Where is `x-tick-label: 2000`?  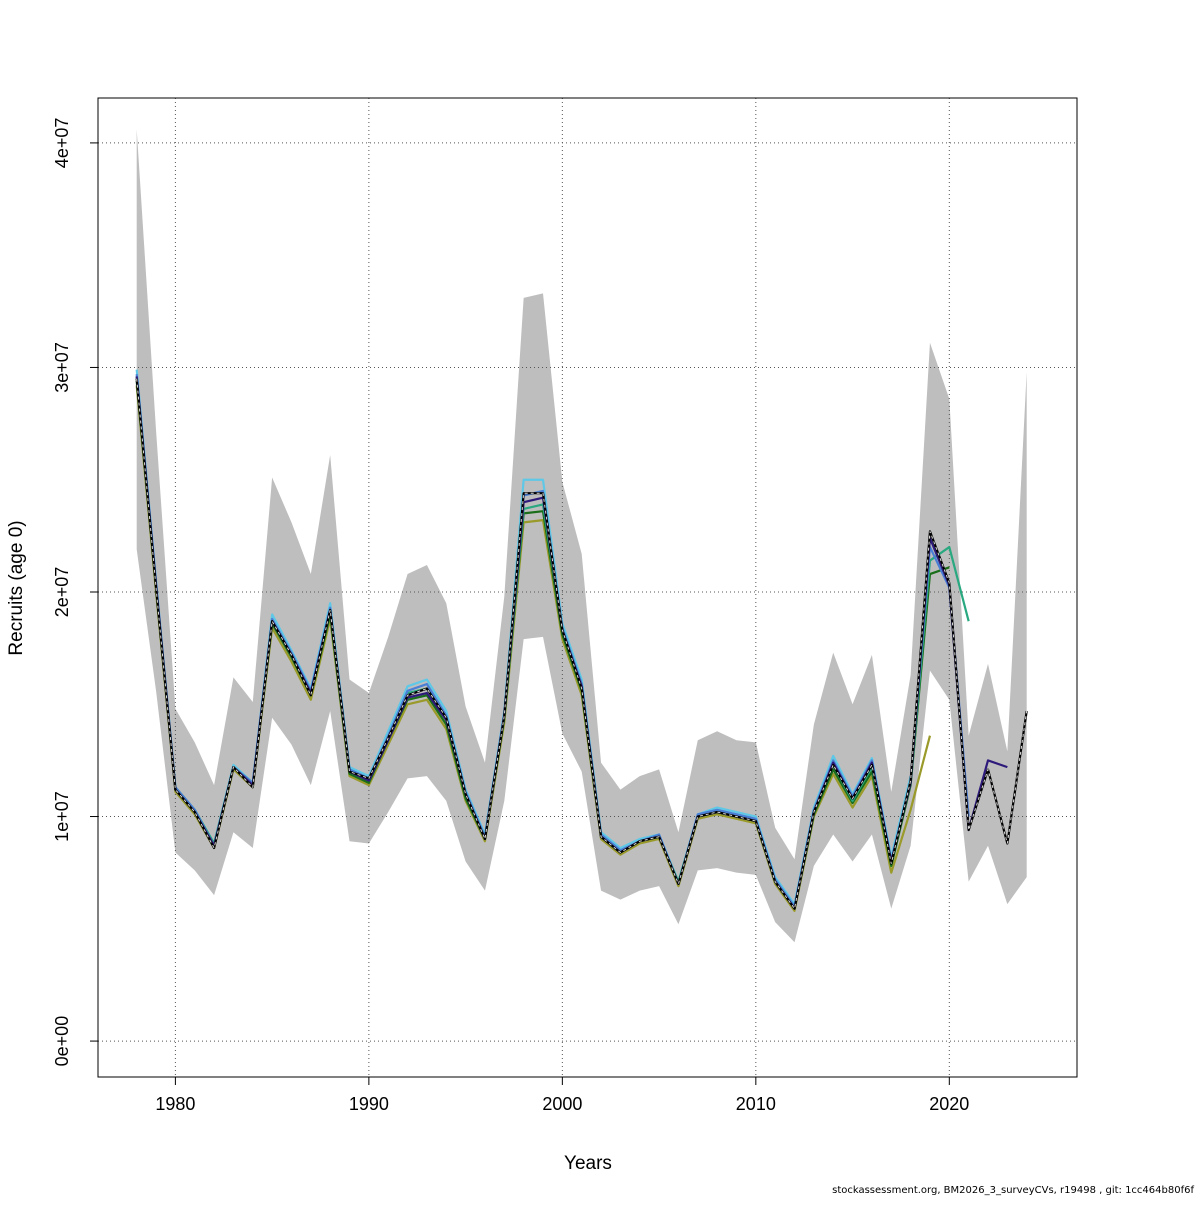
x-tick-label: 2000 is located at coordinates (562, 1104).